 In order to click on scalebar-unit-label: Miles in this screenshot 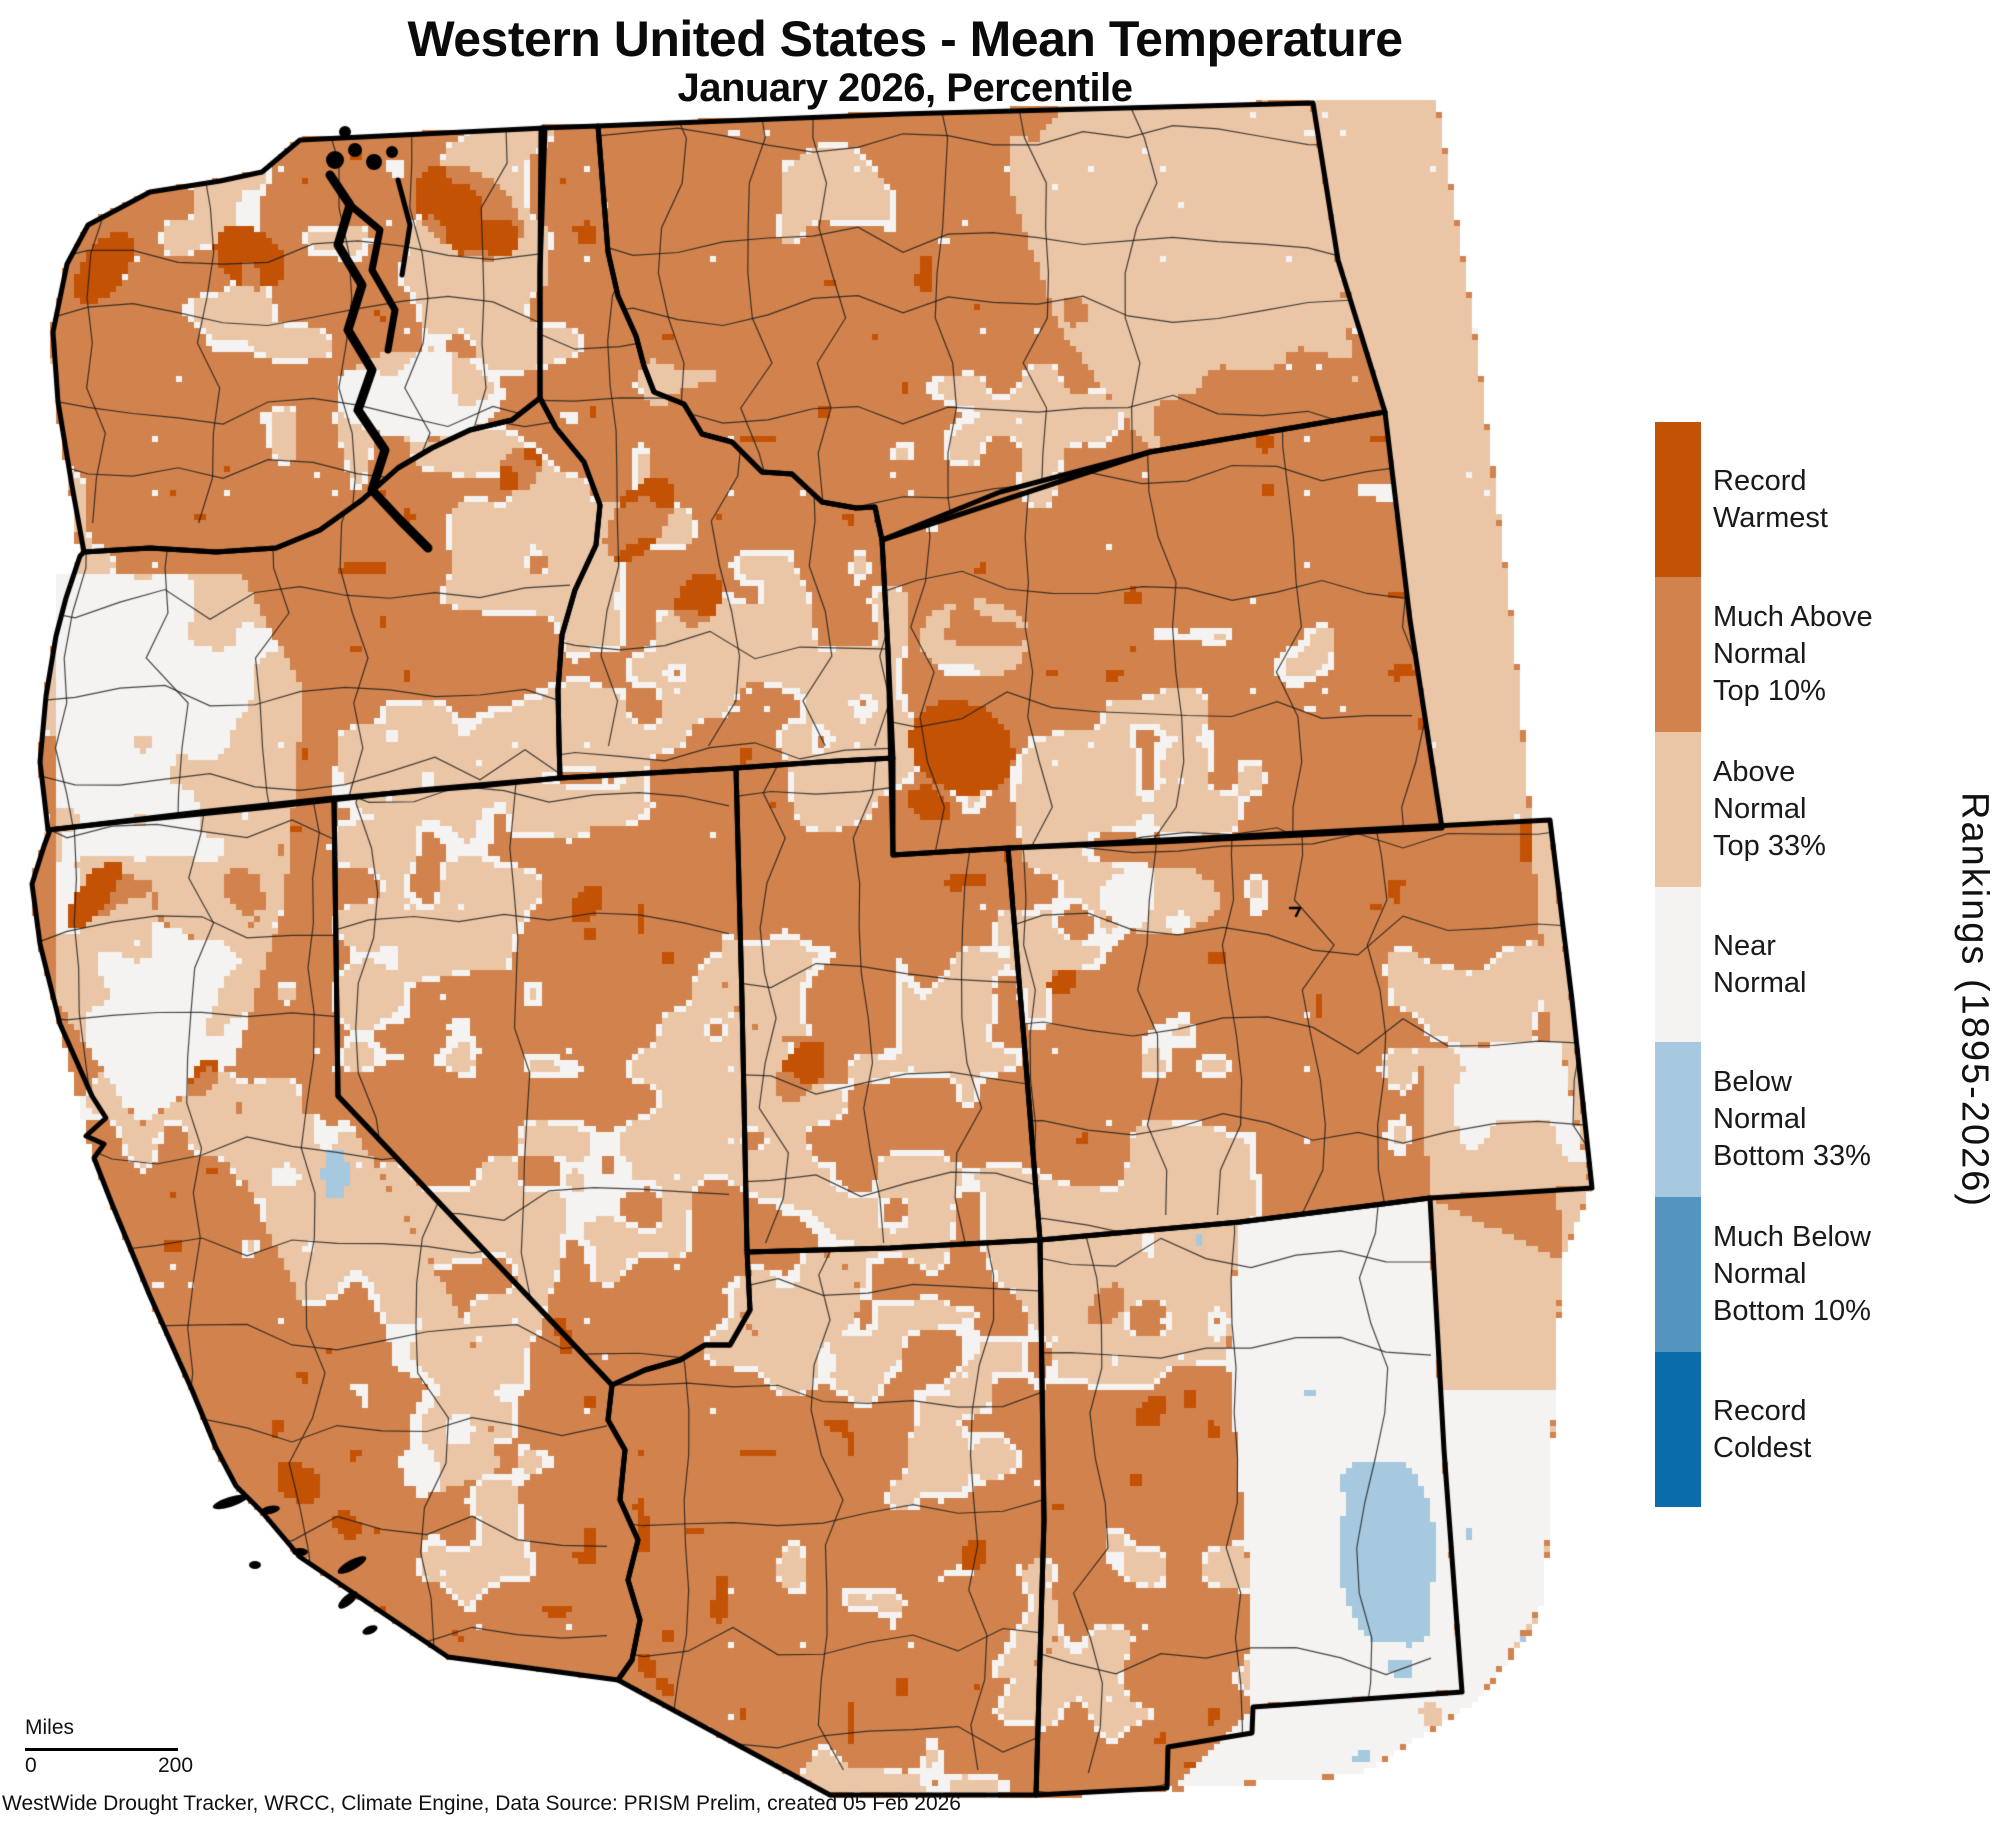, I will do `click(50, 1727)`.